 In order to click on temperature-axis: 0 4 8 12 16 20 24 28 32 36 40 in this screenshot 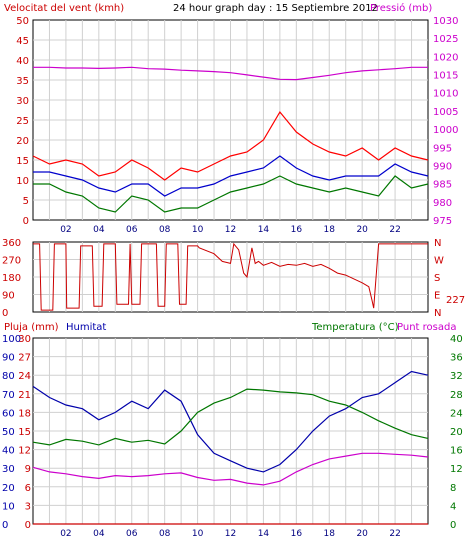, I will do `click(456, 432)`.